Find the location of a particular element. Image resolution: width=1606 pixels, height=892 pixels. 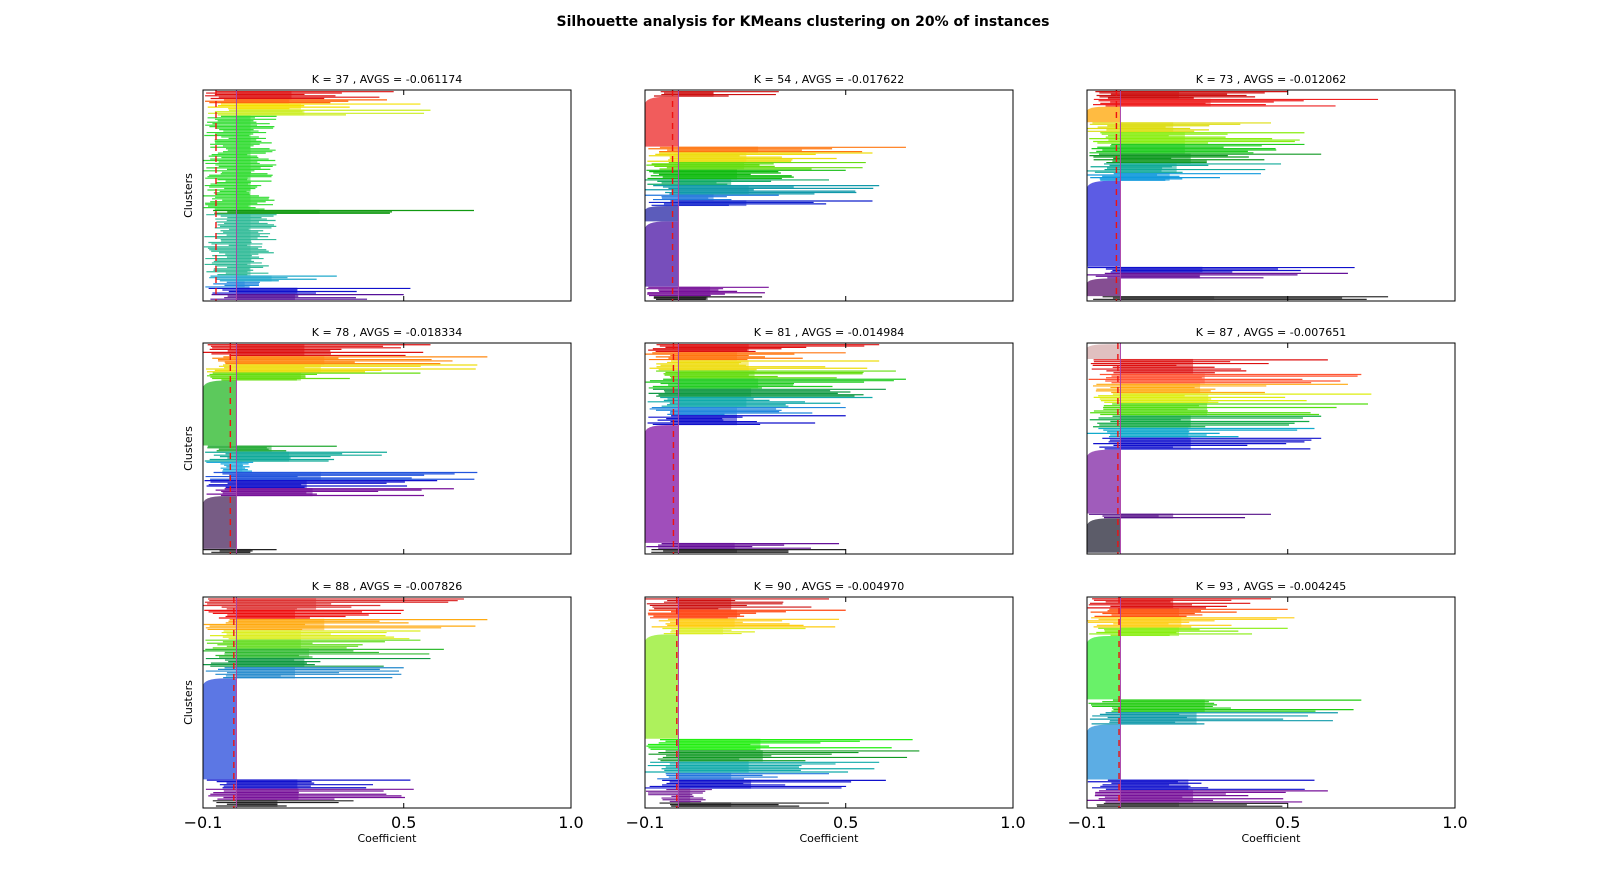

subplot-2: K = 54 , AVGS = -0.017622 is located at coordinates (829, 187).